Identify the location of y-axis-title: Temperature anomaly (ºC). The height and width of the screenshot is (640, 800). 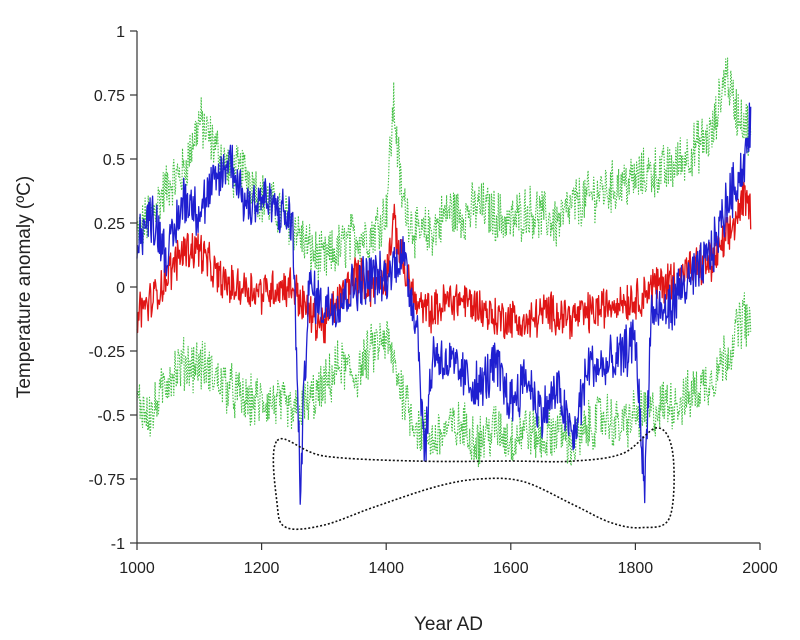
(24, 287).